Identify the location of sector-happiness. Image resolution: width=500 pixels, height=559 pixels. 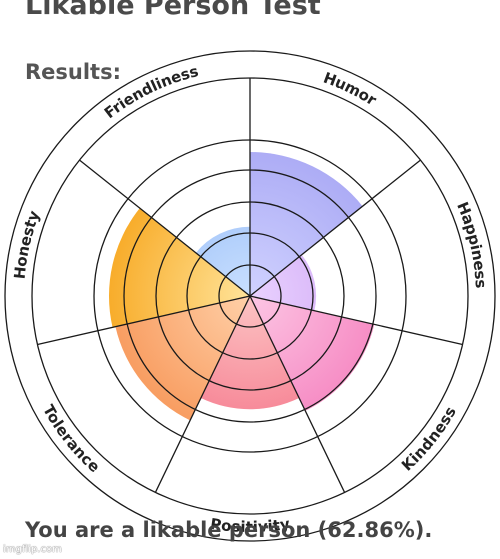
(283, 282).